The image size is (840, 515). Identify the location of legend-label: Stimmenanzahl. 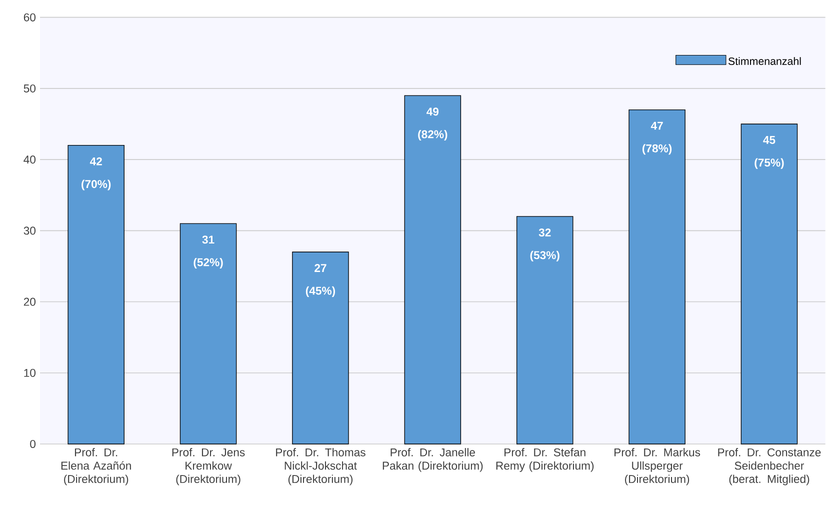
(764, 61).